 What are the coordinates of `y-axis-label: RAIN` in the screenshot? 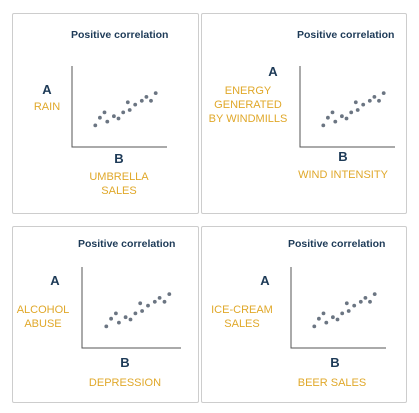 It's located at (47, 107).